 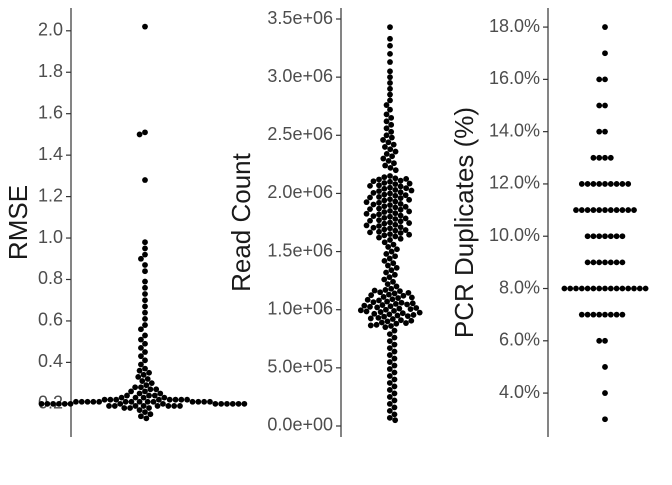 I want to click on y-tick-label: 1.6, so click(x=50, y=112).